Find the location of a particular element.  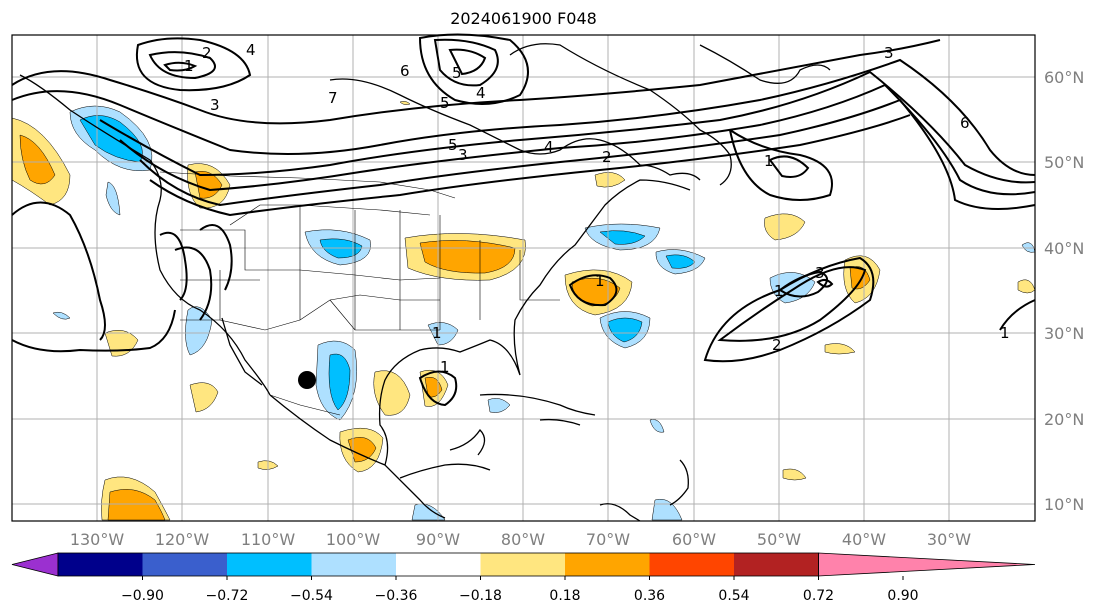

colorbar-tick-label: 0.54 is located at coordinates (733, 596).